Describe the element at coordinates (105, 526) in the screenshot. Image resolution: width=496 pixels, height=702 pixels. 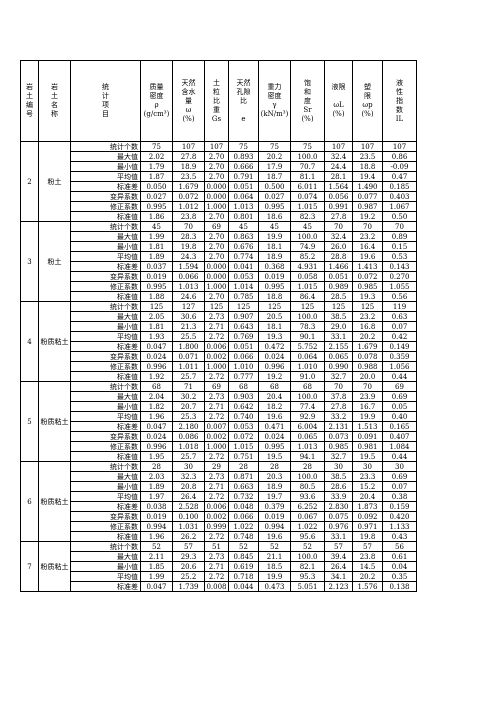
I see `stat-label: 修正系数` at that location.